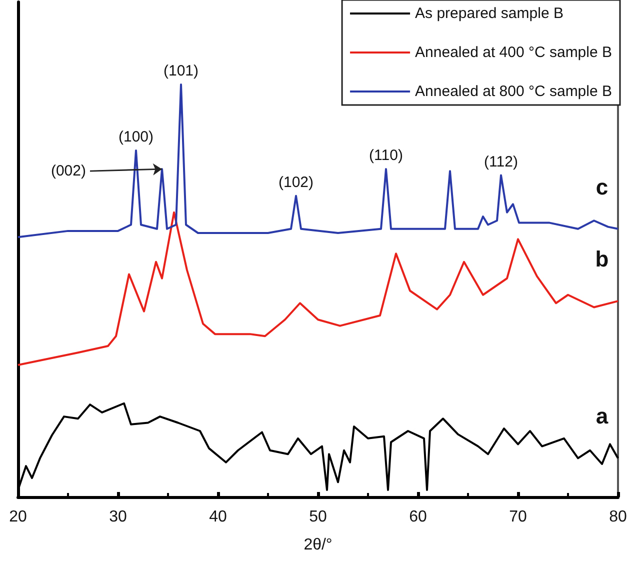 Image resolution: width=630 pixels, height=567 pixels. I want to click on x-axis-title: 2θ/°, so click(318, 545).